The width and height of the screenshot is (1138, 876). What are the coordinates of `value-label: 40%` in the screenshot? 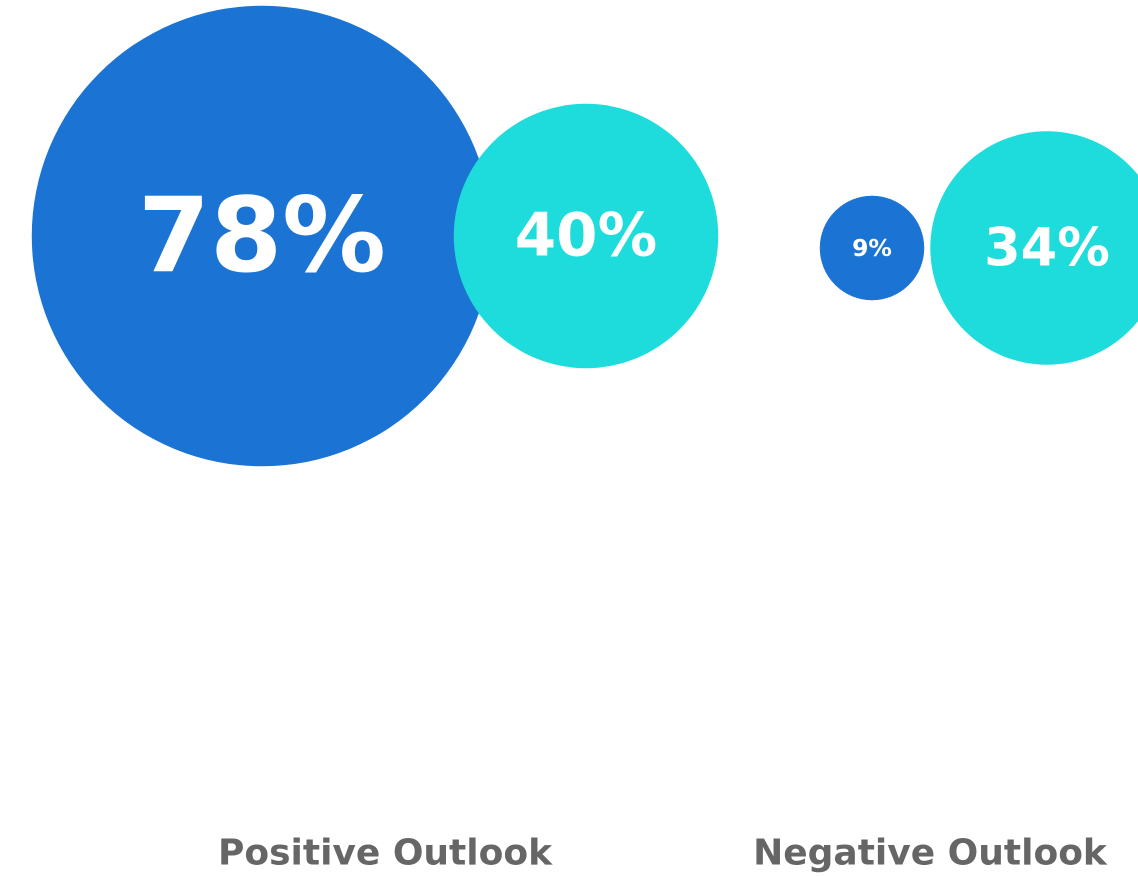 It's located at (586, 236).